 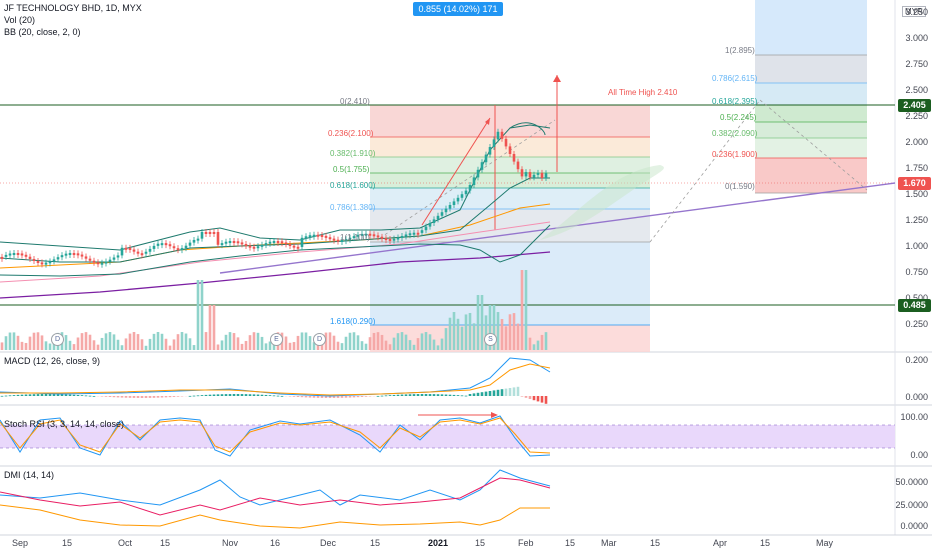 I want to click on dashed-projection-right, so click(x=813, y=145).